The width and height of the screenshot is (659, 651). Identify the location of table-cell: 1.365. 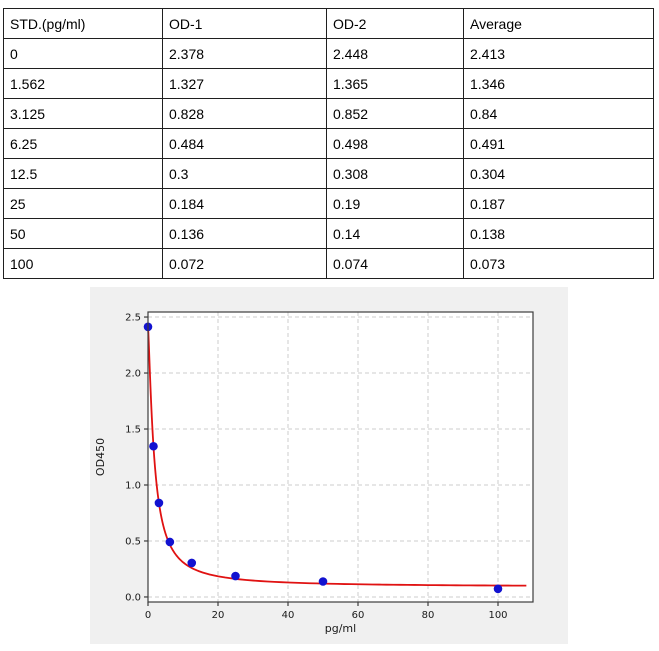
(395, 83).